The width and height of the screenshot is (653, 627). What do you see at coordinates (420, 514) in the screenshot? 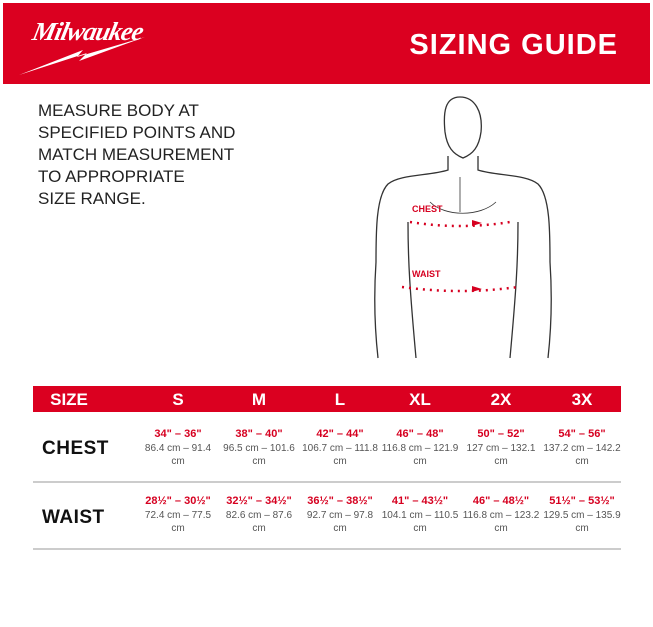
I see `size-cell: 41" – 43½" 104.1 cm – 110.5 cm` at bounding box center [420, 514].